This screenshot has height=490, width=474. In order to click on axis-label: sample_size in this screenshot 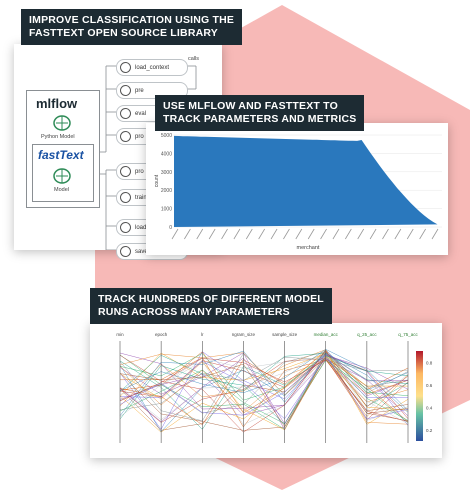, I will do `click(285, 334)`.